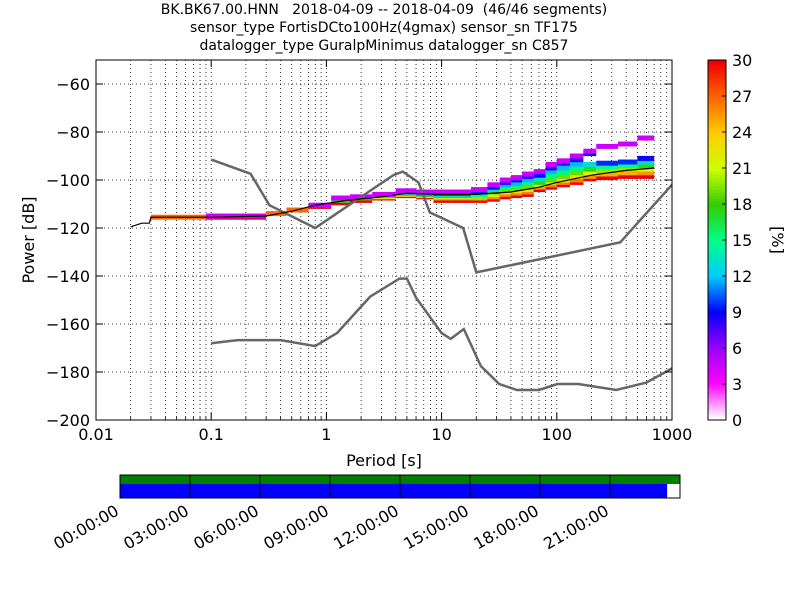 This screenshot has height=600, width=800. I want to click on timeline-tick-label: 12:00:00, so click(366, 527).